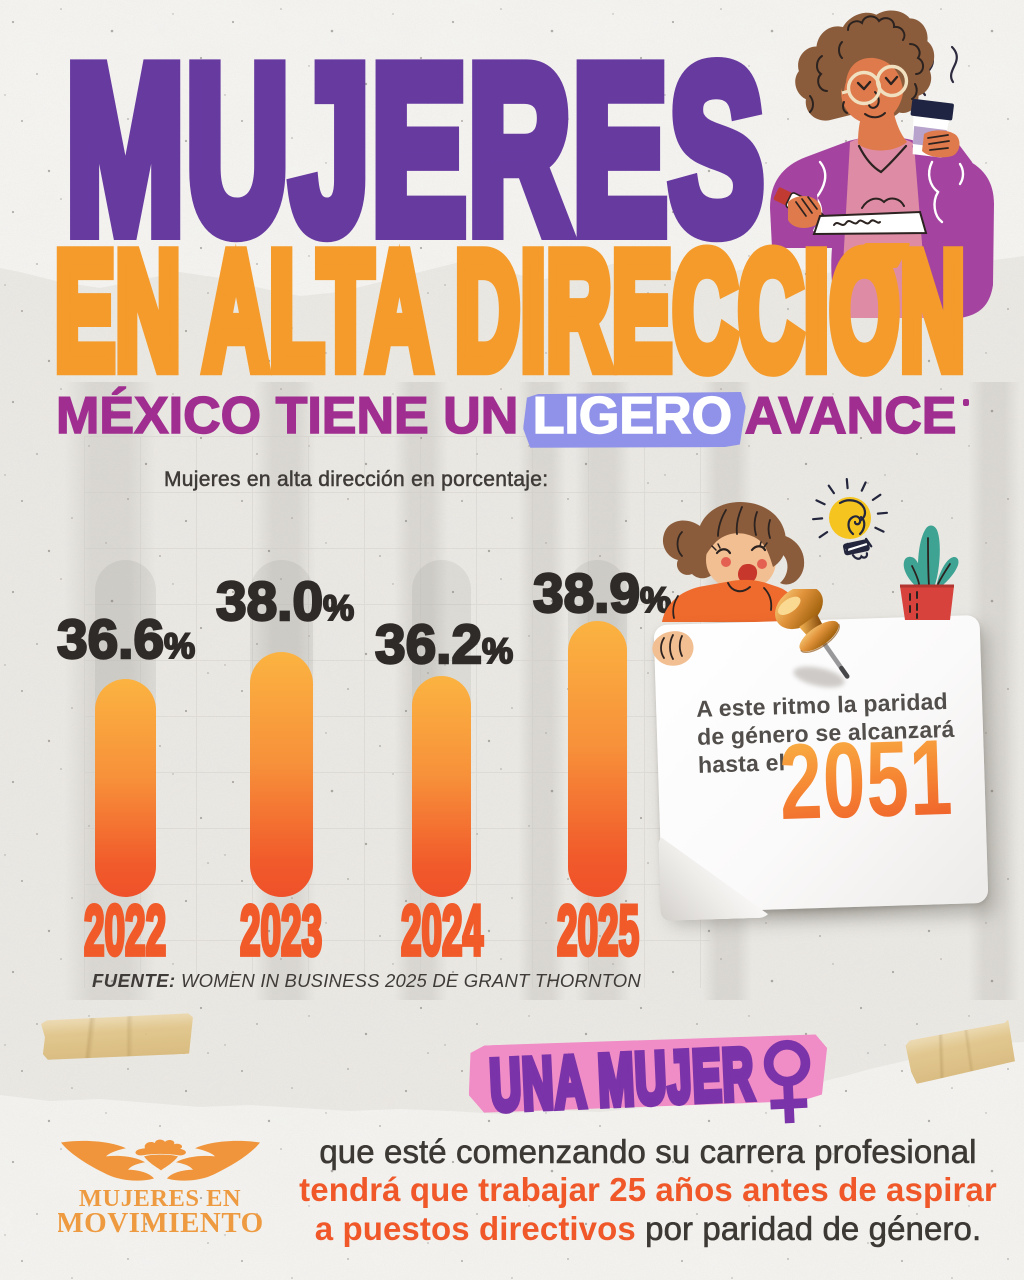 The image size is (1024, 1280). Describe the element at coordinates (160, 1223) in the screenshot. I see `svg-text: MOVIMIENTO` at that location.